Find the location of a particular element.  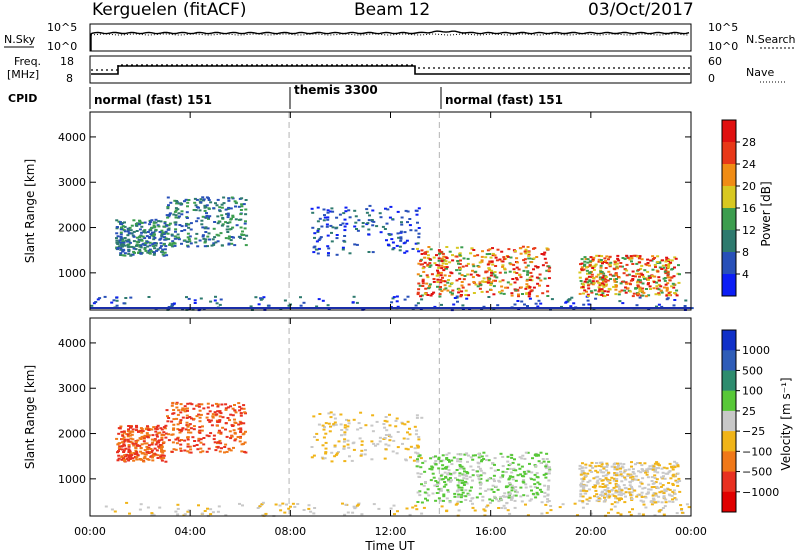

date-title: 03/Oct/2017 is located at coordinates (641, 10).